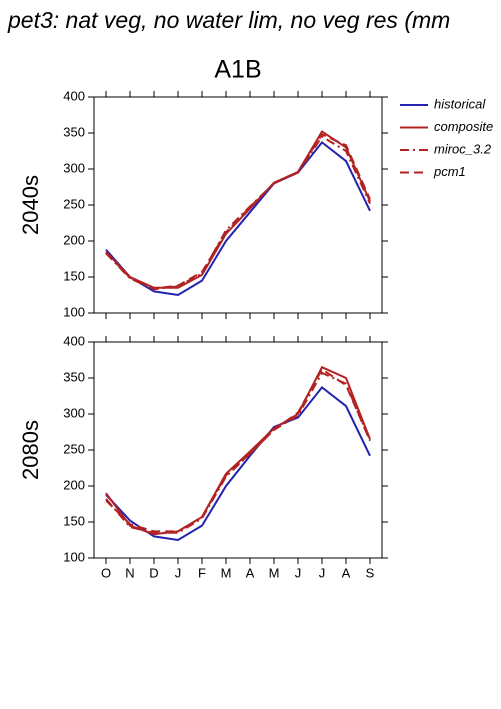 The image size is (501, 709). What do you see at coordinates (460, 103) in the screenshot?
I see `legend-label: historical` at bounding box center [460, 103].